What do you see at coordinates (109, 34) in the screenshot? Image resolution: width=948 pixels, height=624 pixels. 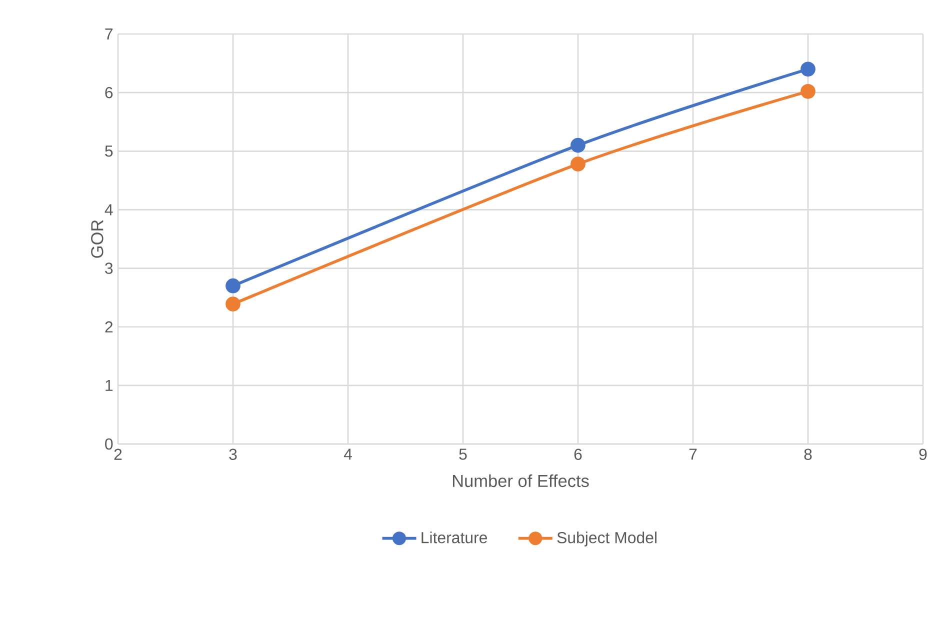 I see `y-tick-label: 7` at bounding box center [109, 34].